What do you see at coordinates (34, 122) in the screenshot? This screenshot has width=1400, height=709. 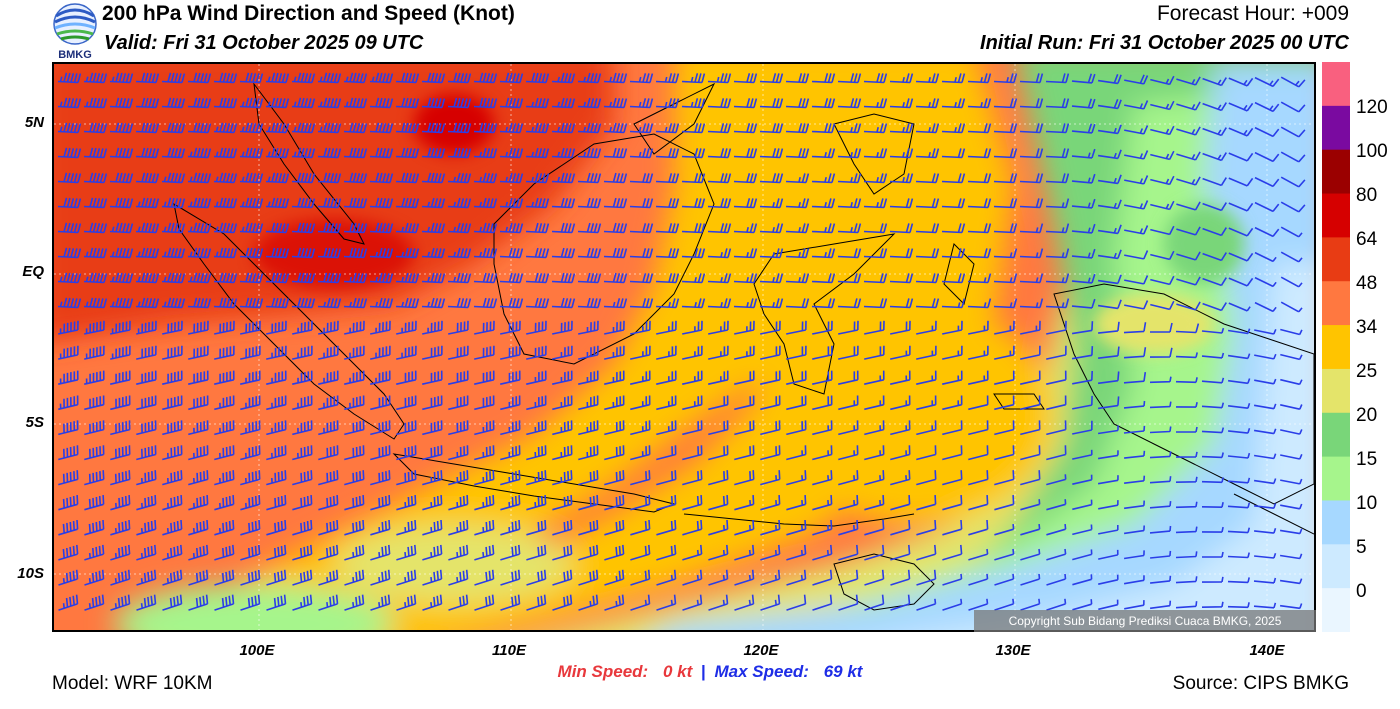 I see `lat-label-5n: 5N` at bounding box center [34, 122].